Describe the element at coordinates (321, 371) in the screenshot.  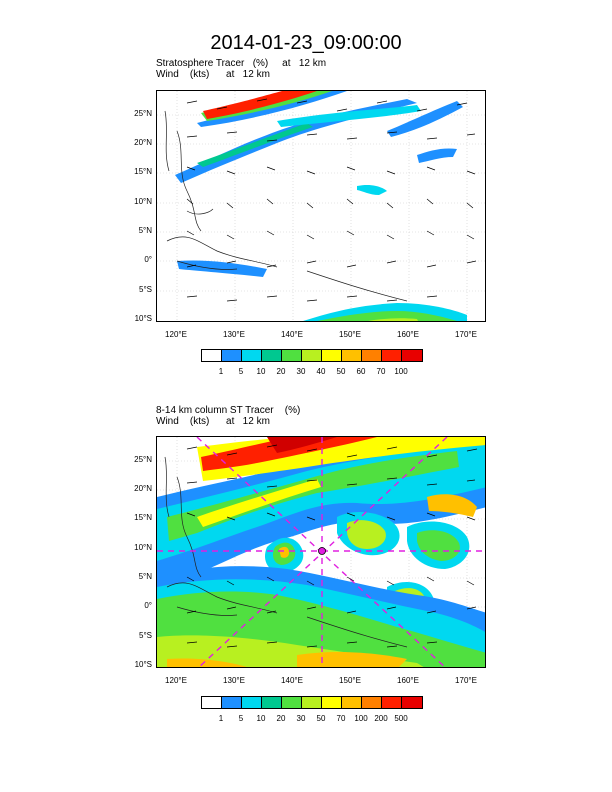
I see `colorbar-label: 40` at that location.